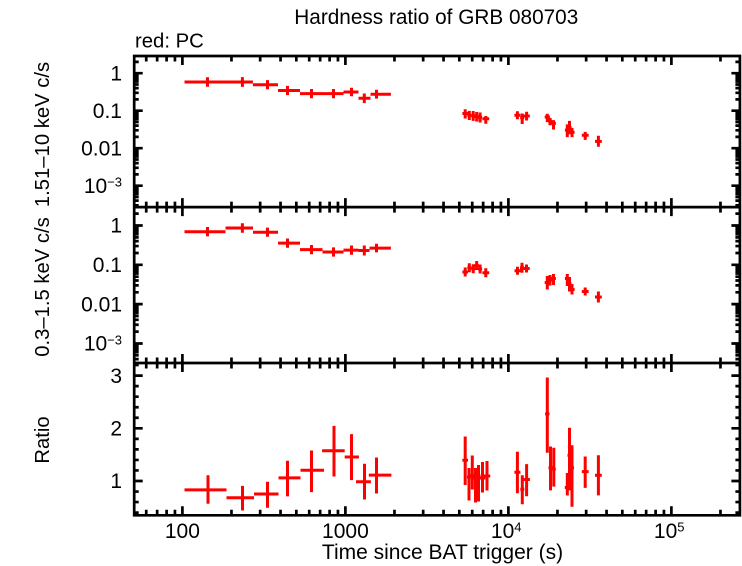  What do you see at coordinates (43, 134) in the screenshot?
I see `svg-text: 1.51–10 keV c/s` at bounding box center [43, 134].